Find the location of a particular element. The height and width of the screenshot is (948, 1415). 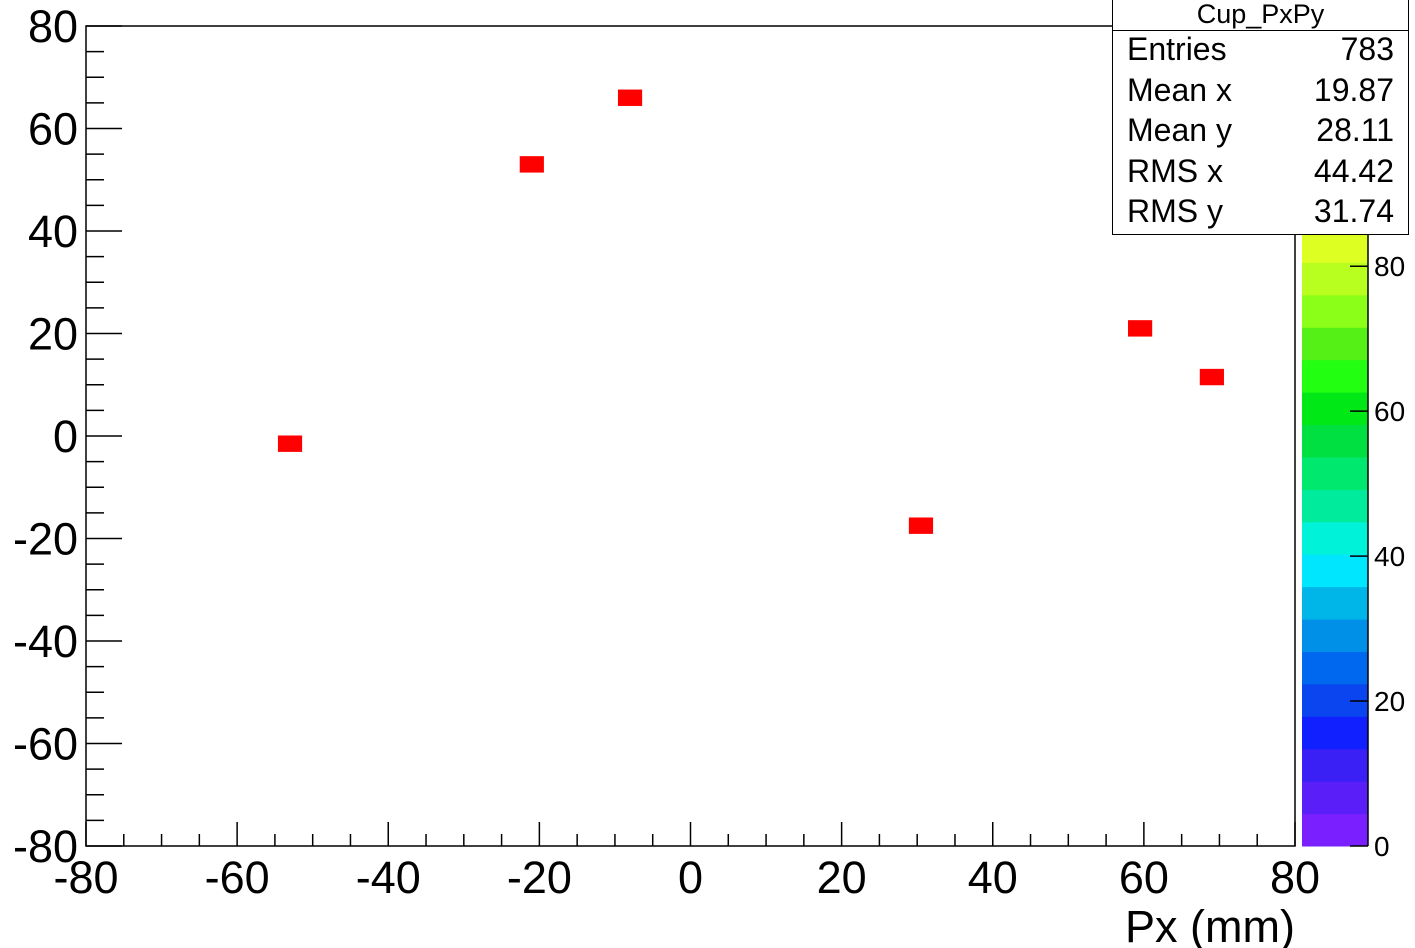

stats-value: 783 is located at coordinates (1367, 49).